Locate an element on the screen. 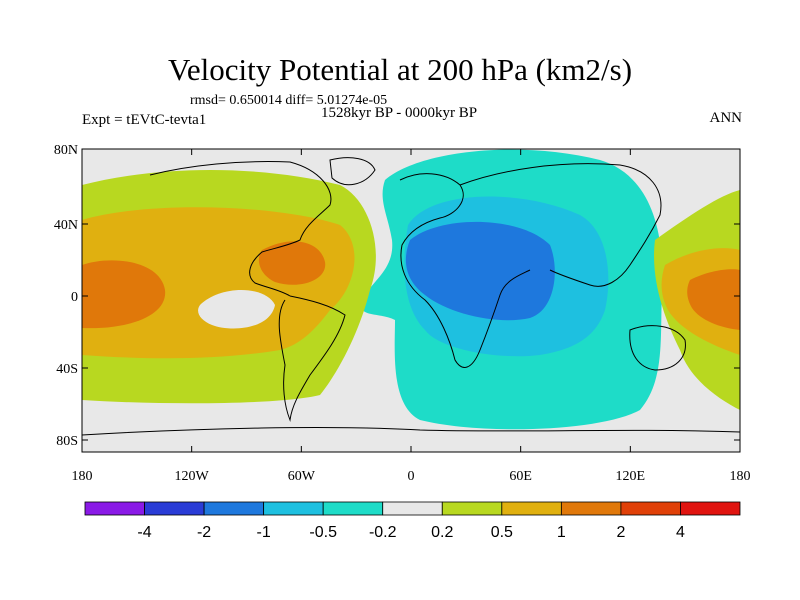  contour-positive-1-east is located at coordinates (713, 299).